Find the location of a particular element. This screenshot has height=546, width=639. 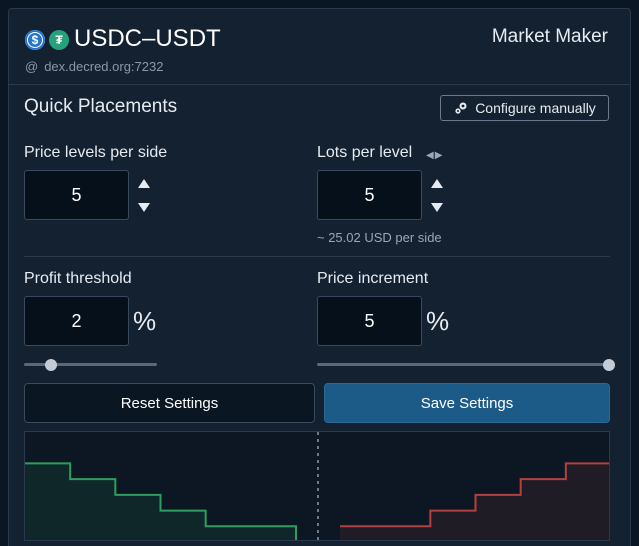

save-settings-button: Save Settings is located at coordinates (467, 403).